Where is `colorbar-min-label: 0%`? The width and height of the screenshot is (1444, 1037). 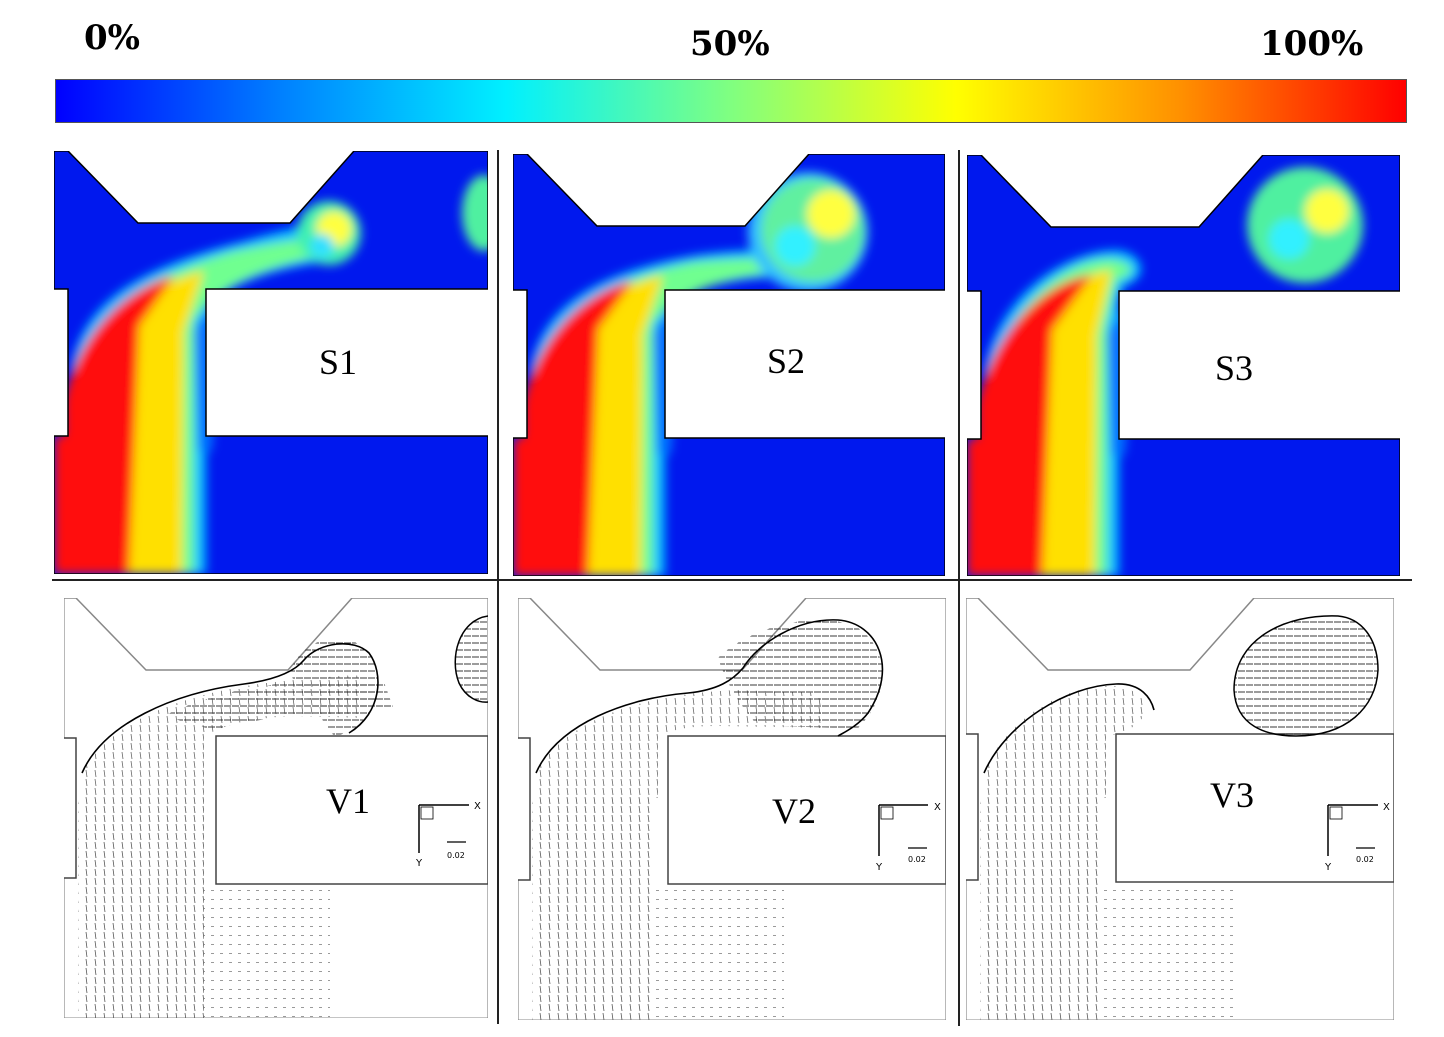 colorbar-min-label: 0% is located at coordinates (112, 38).